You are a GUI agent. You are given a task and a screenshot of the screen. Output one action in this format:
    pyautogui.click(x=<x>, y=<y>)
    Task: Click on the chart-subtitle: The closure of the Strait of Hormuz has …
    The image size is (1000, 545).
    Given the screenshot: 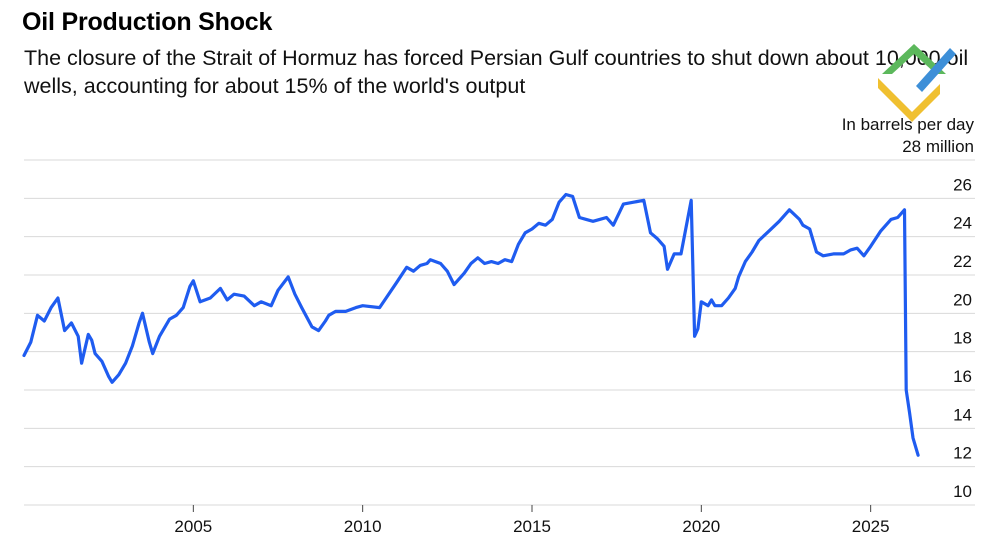 What is the action you would take?
    pyautogui.click(x=496, y=72)
    